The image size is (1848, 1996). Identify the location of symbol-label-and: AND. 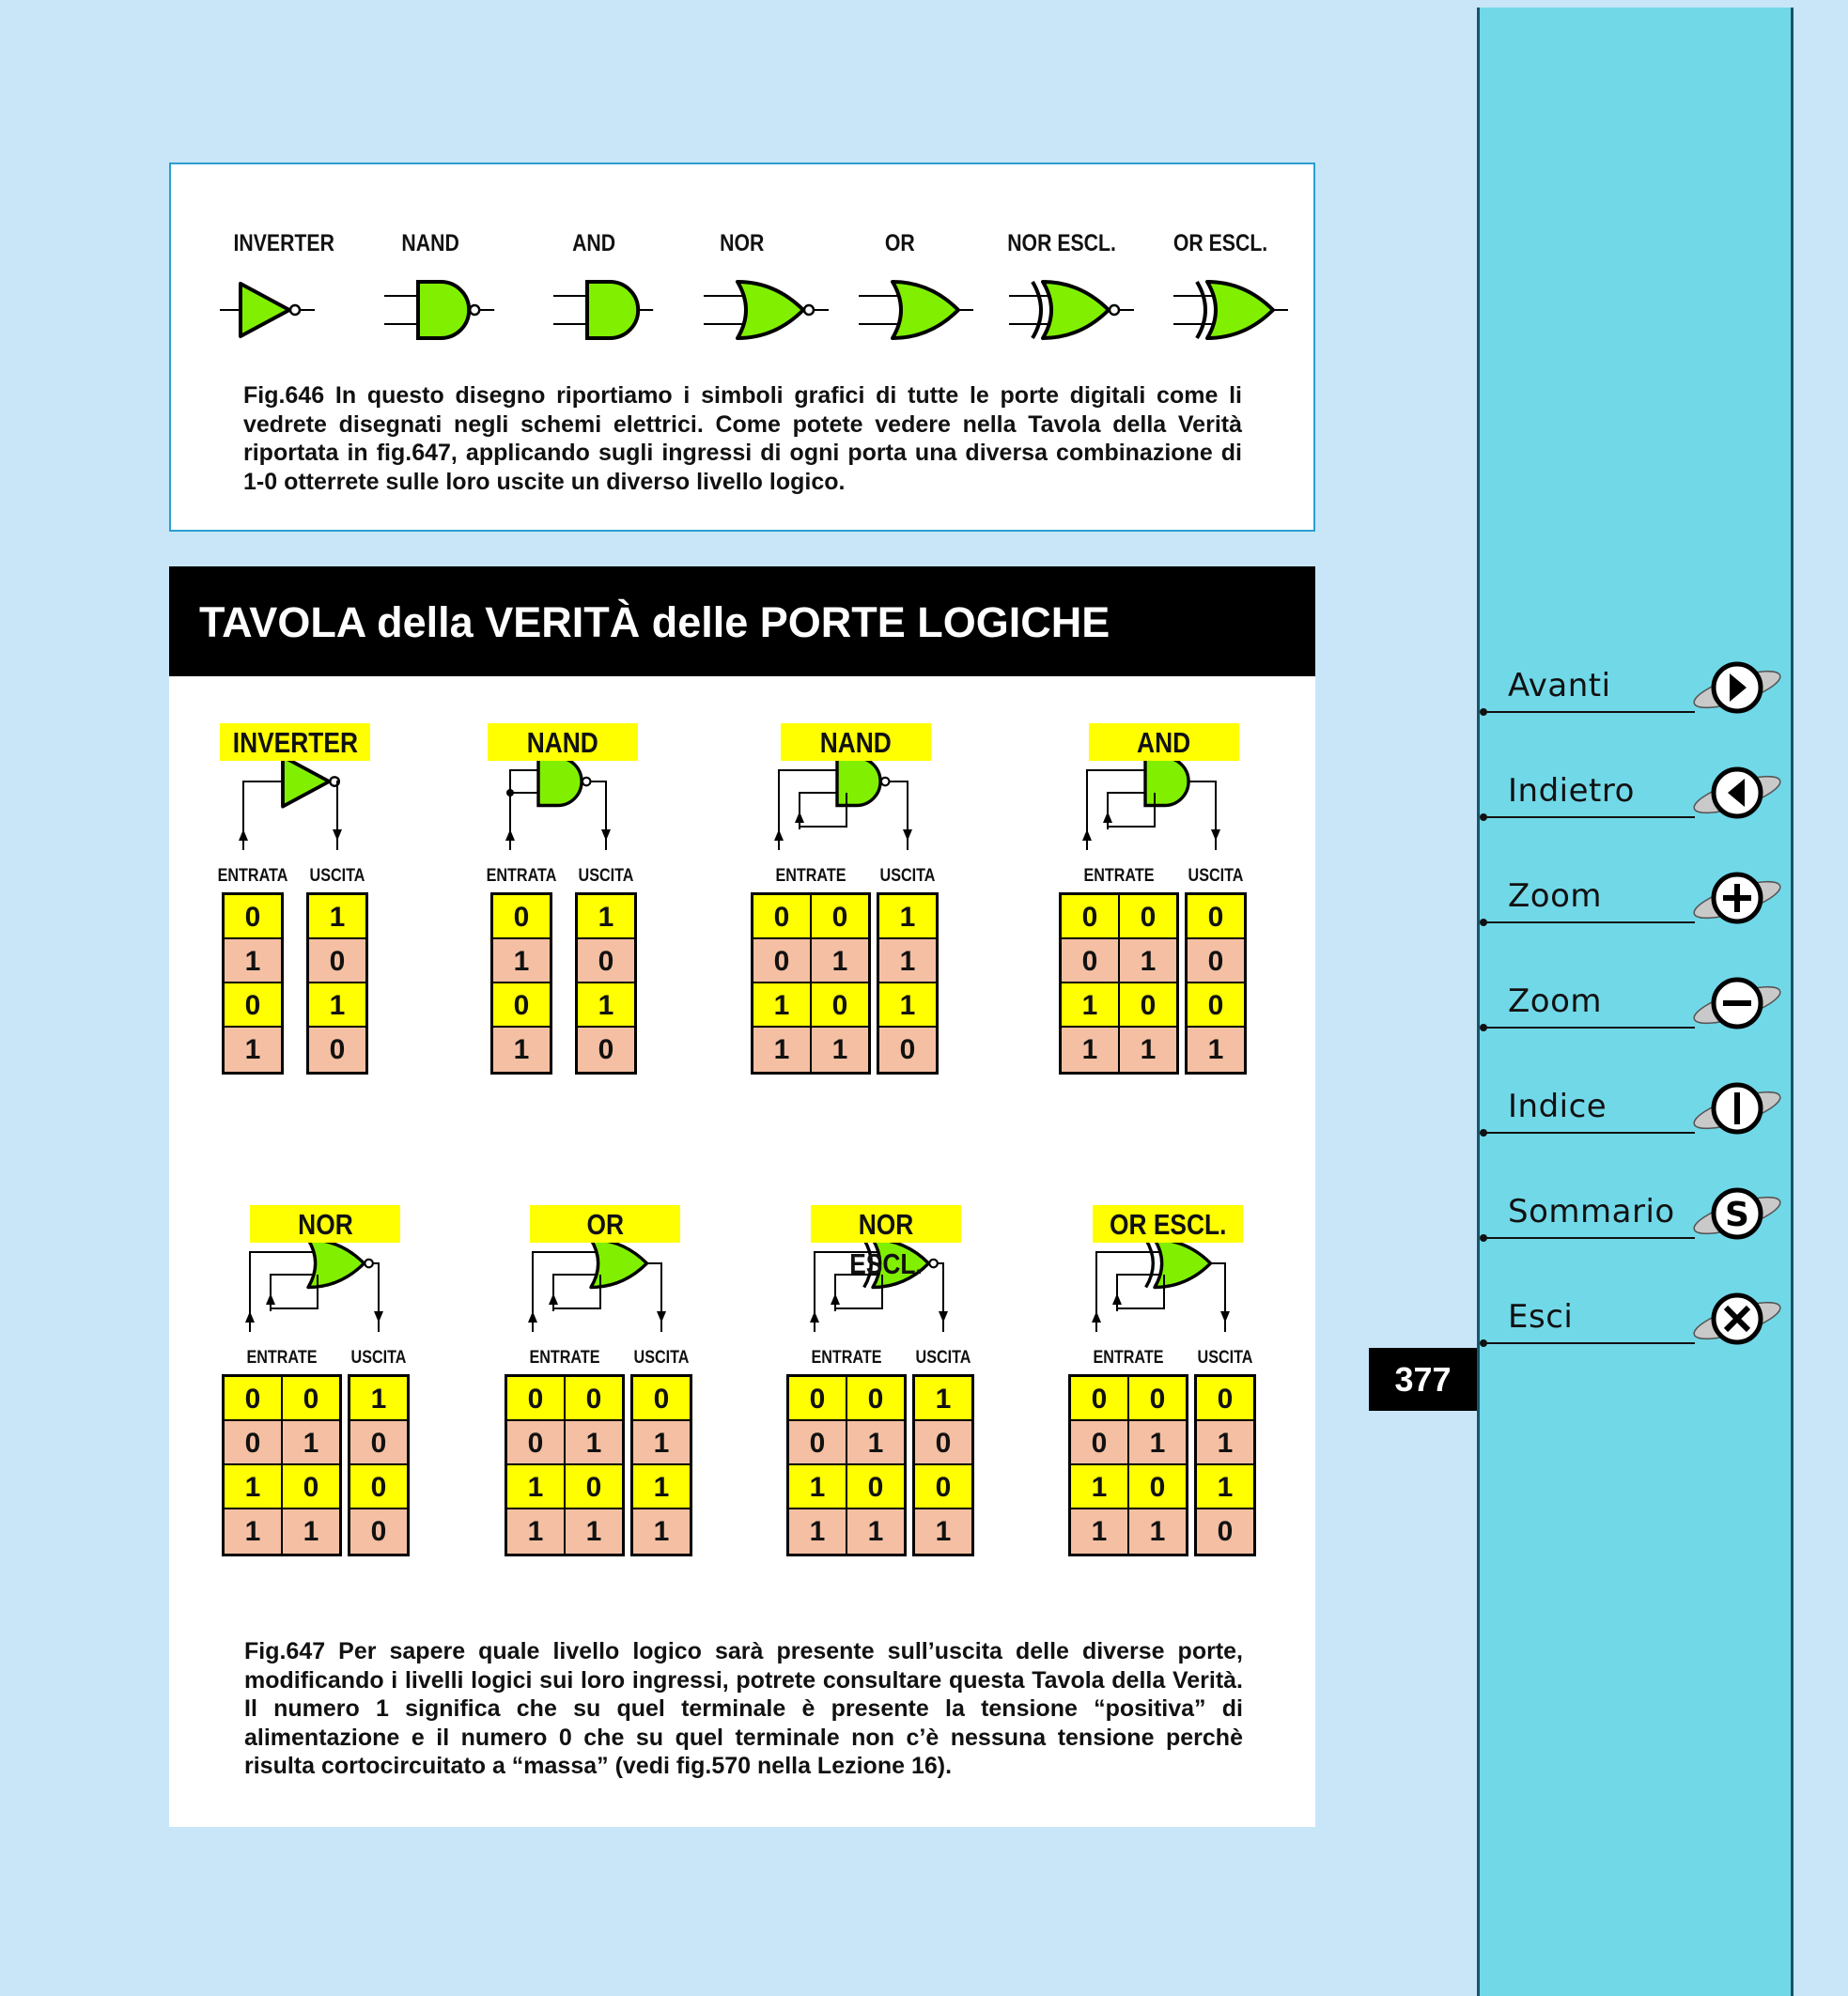
(594, 243).